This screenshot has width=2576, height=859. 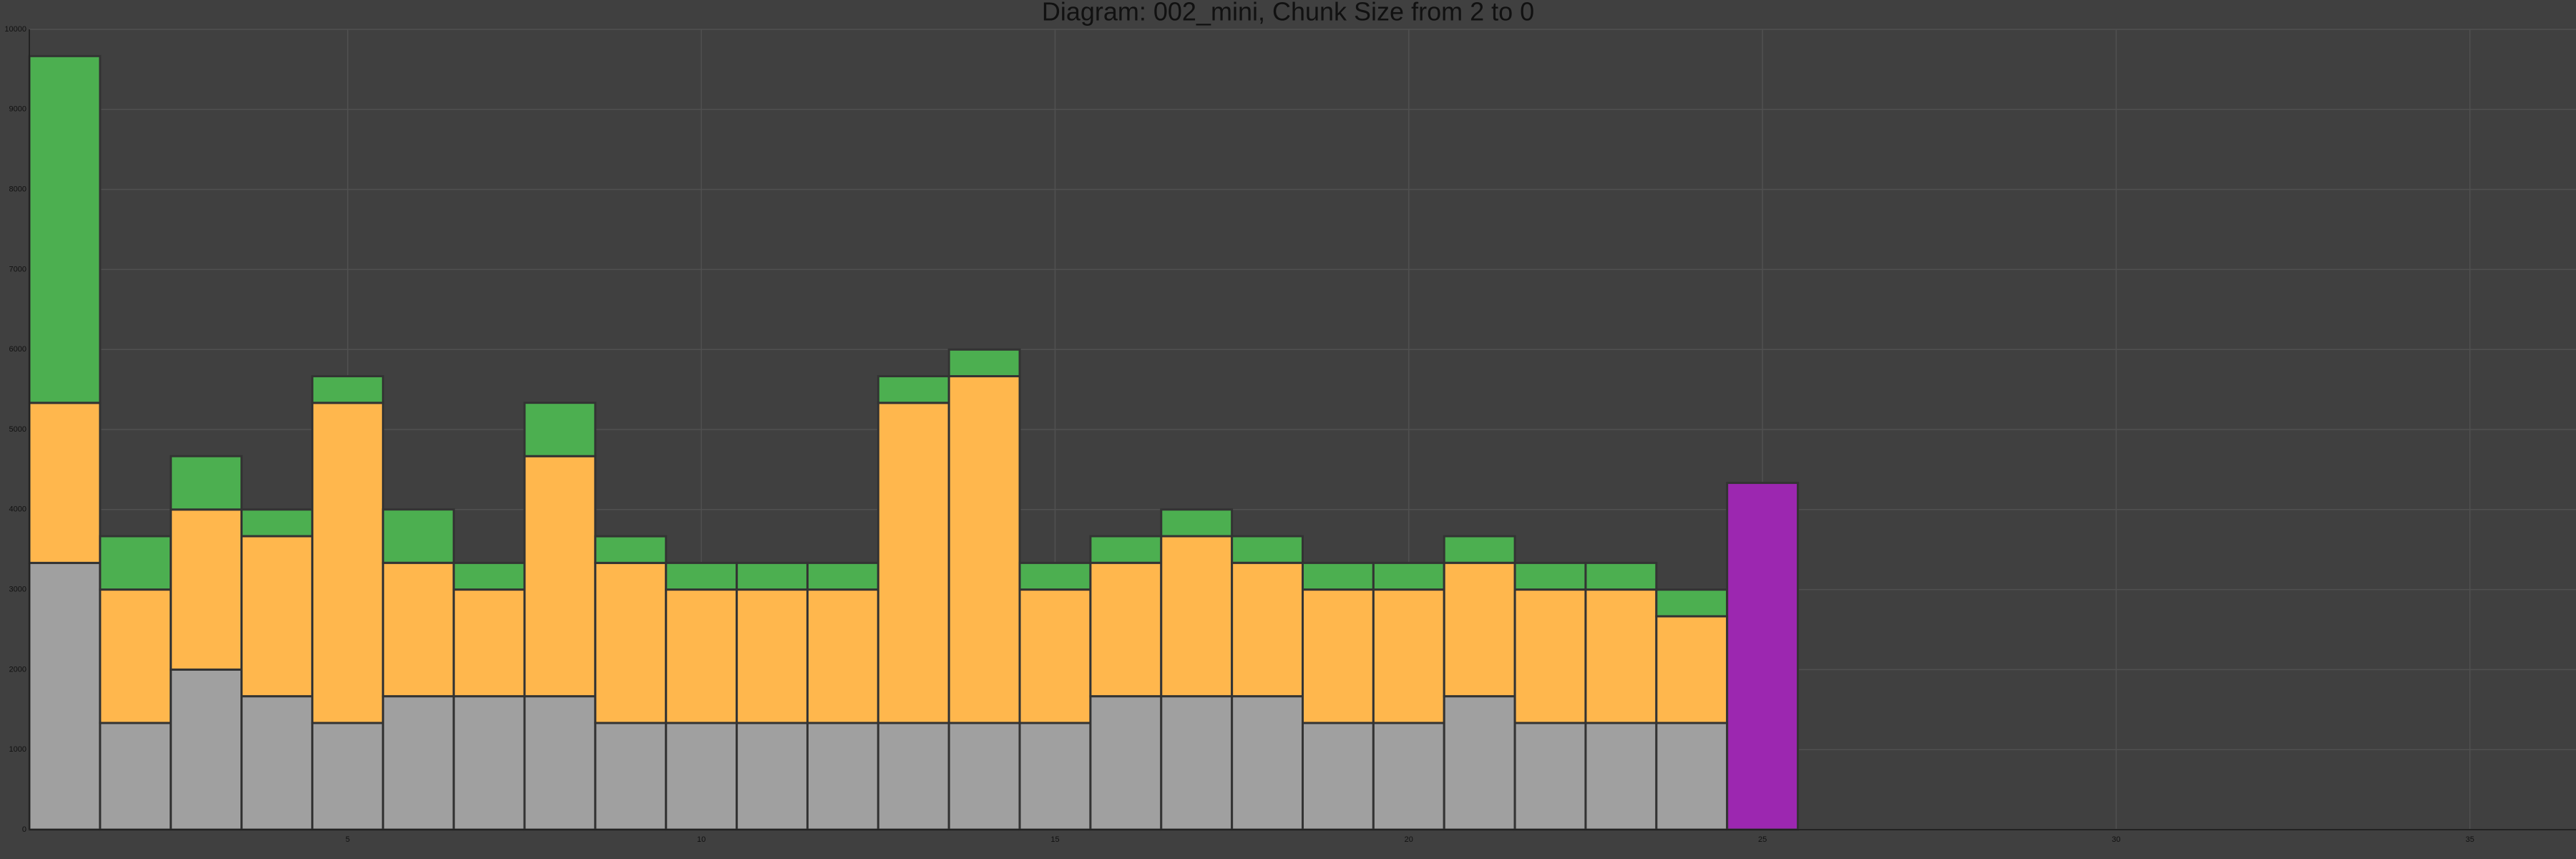 What do you see at coordinates (701, 839) in the screenshot?
I see `x-tick-label: 10` at bounding box center [701, 839].